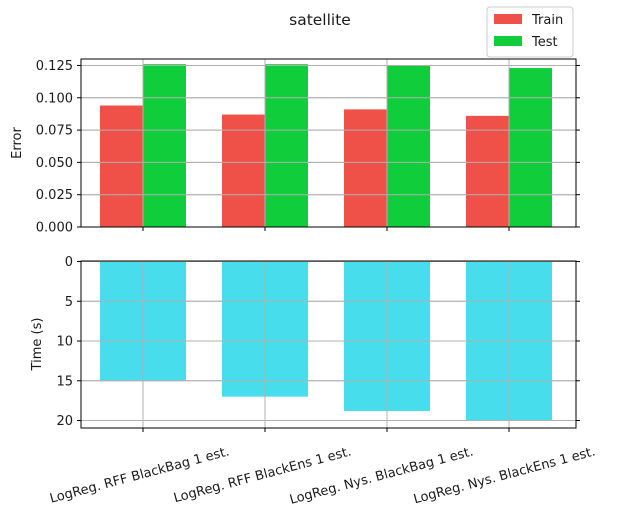  I want to click on bottom-y-tick-label: 20, so click(64, 421).